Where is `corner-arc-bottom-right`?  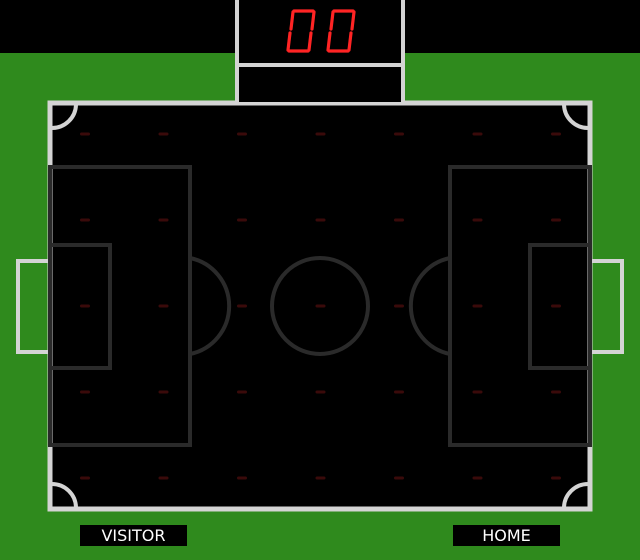
corner-arc-bottom-right is located at coordinates (575, 494).